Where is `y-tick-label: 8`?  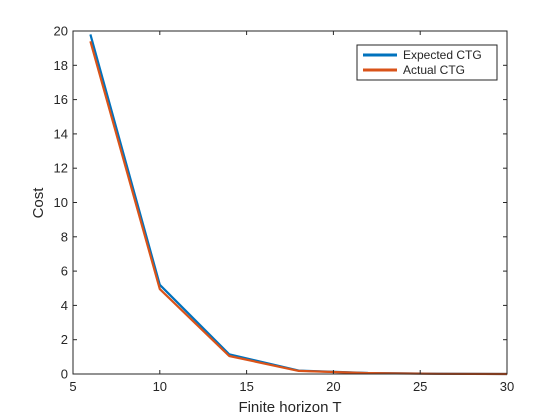 y-tick-label: 8 is located at coordinates (64, 236).